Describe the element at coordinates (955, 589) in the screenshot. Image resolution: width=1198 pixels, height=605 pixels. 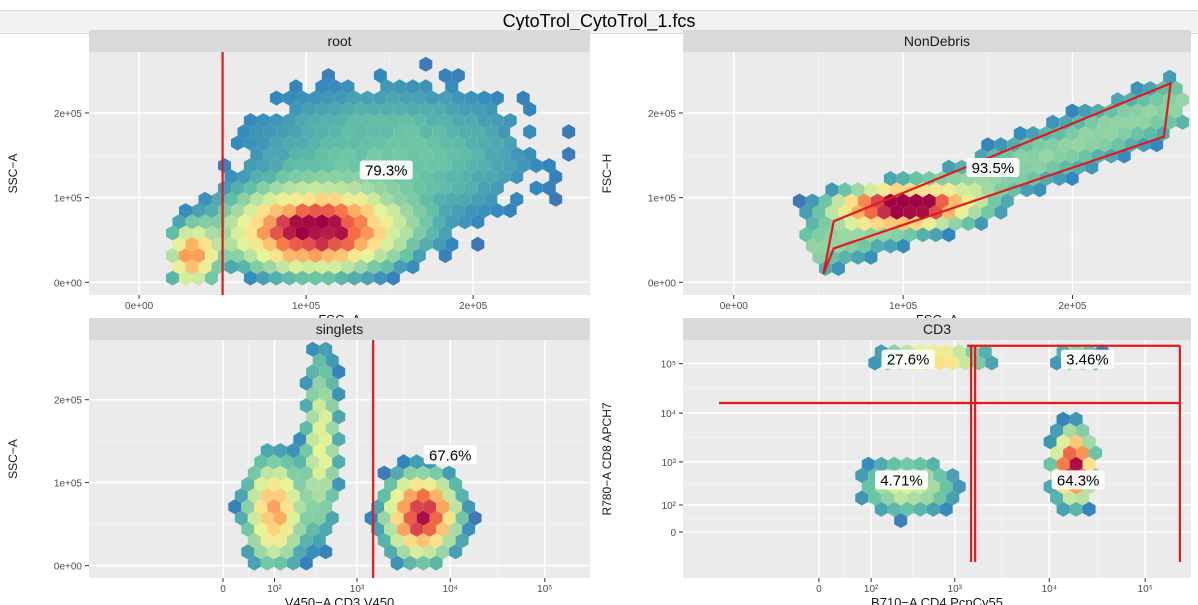
I see `x-tick-label: 10³` at that location.